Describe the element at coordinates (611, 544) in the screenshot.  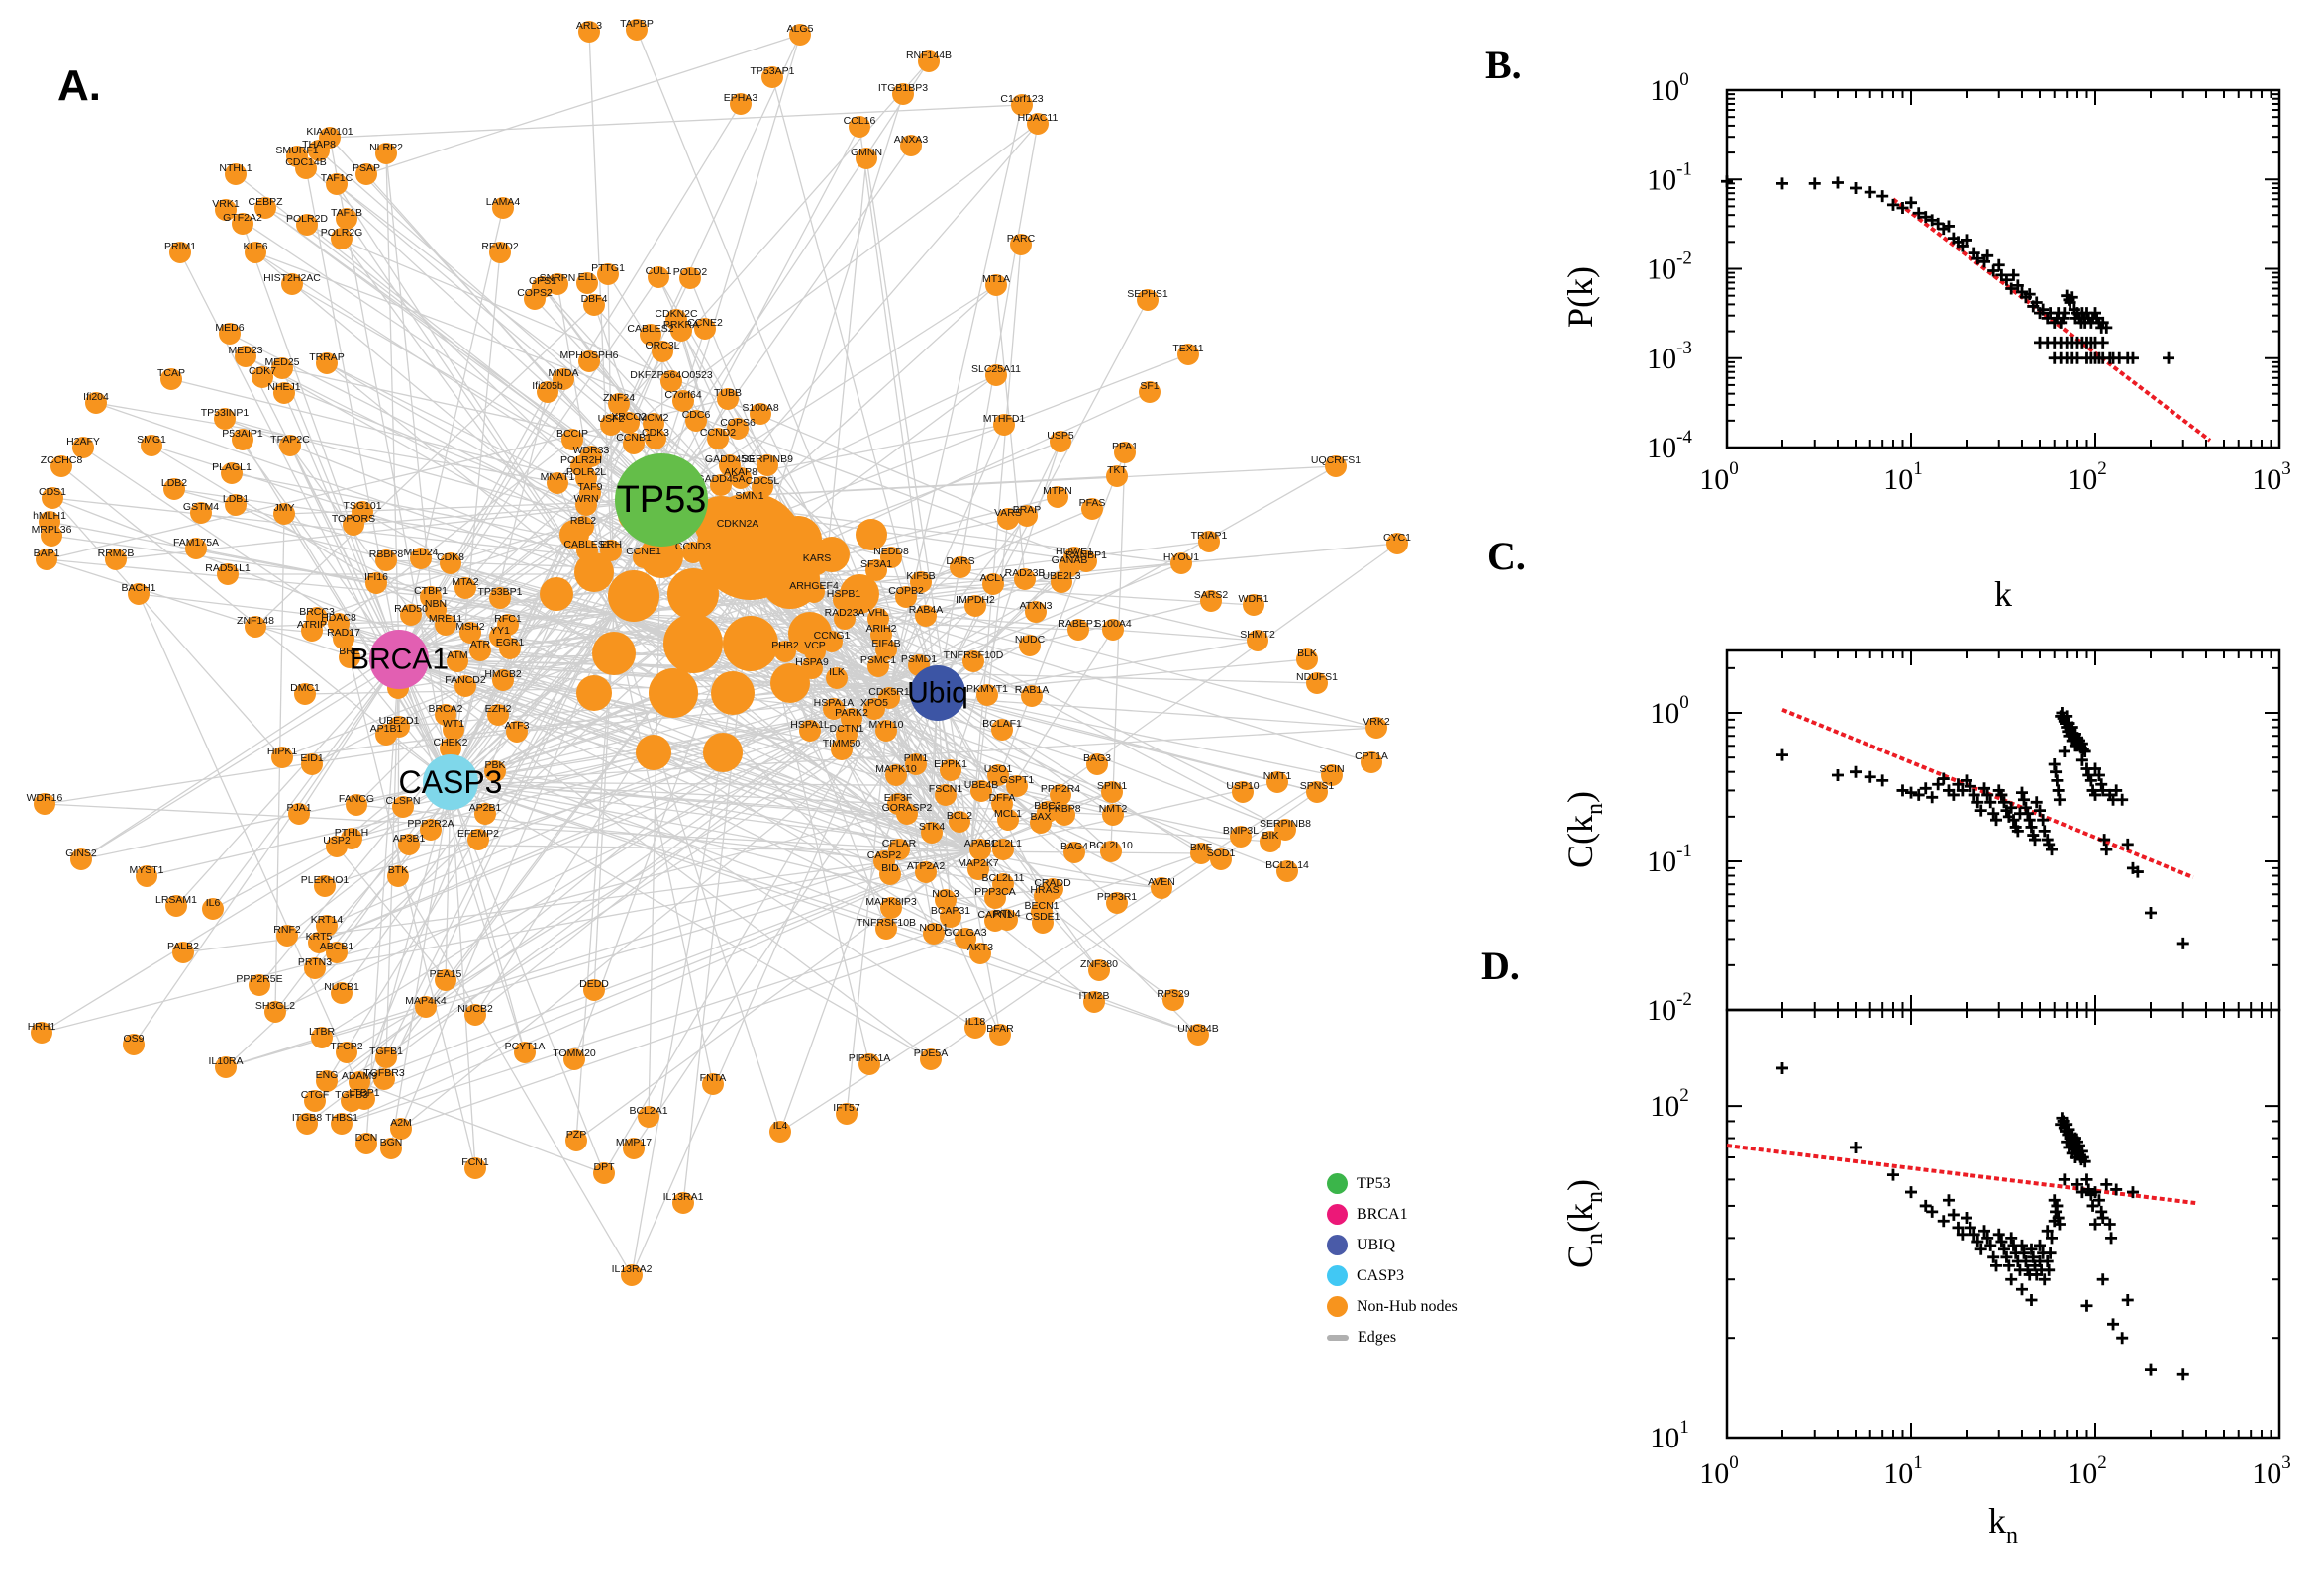
I see `gene-node-label: ERH` at that location.